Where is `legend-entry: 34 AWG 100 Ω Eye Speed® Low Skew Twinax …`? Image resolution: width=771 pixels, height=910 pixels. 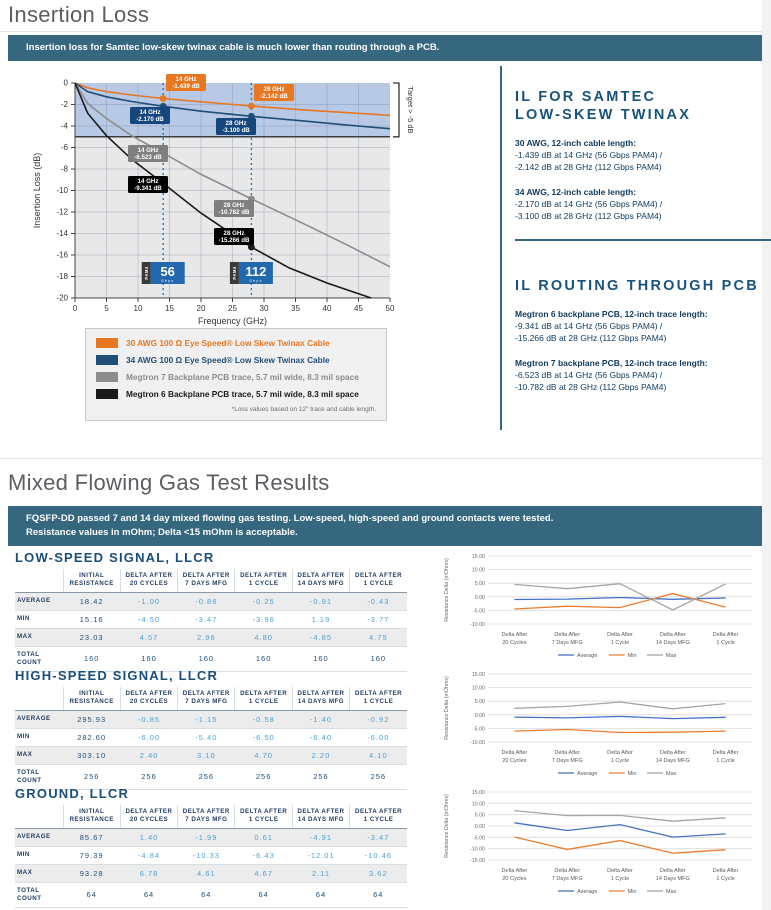
legend-entry: 34 AWG 100 Ω Eye Speed® Low Skew Twinax … is located at coordinates (236, 360).